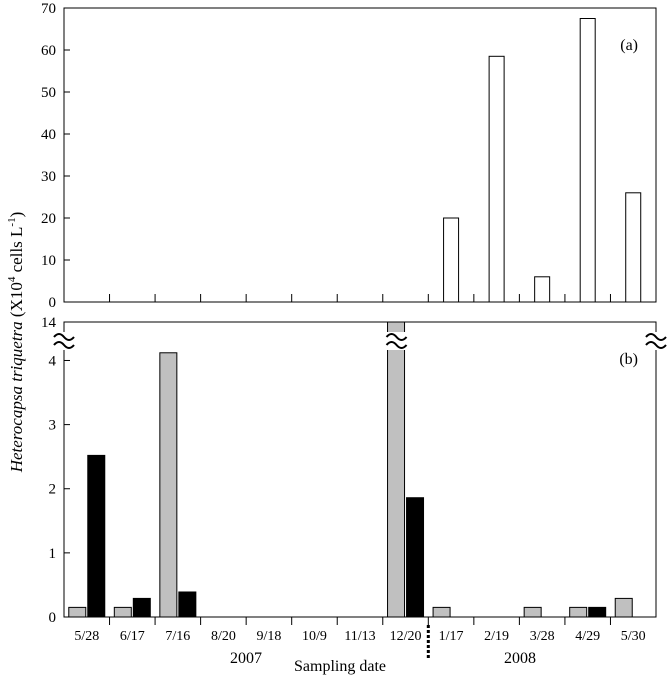 This screenshot has height=682, width=667. I want to click on y-axis-unit-suffix: ), so click(16, 215).